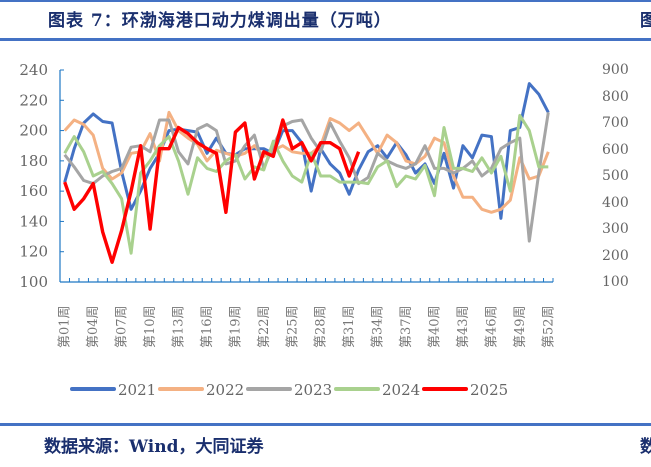  What do you see at coordinates (615, 176) in the screenshot?
I see `right-axis-tick-label: 500` at bounding box center [615, 176].